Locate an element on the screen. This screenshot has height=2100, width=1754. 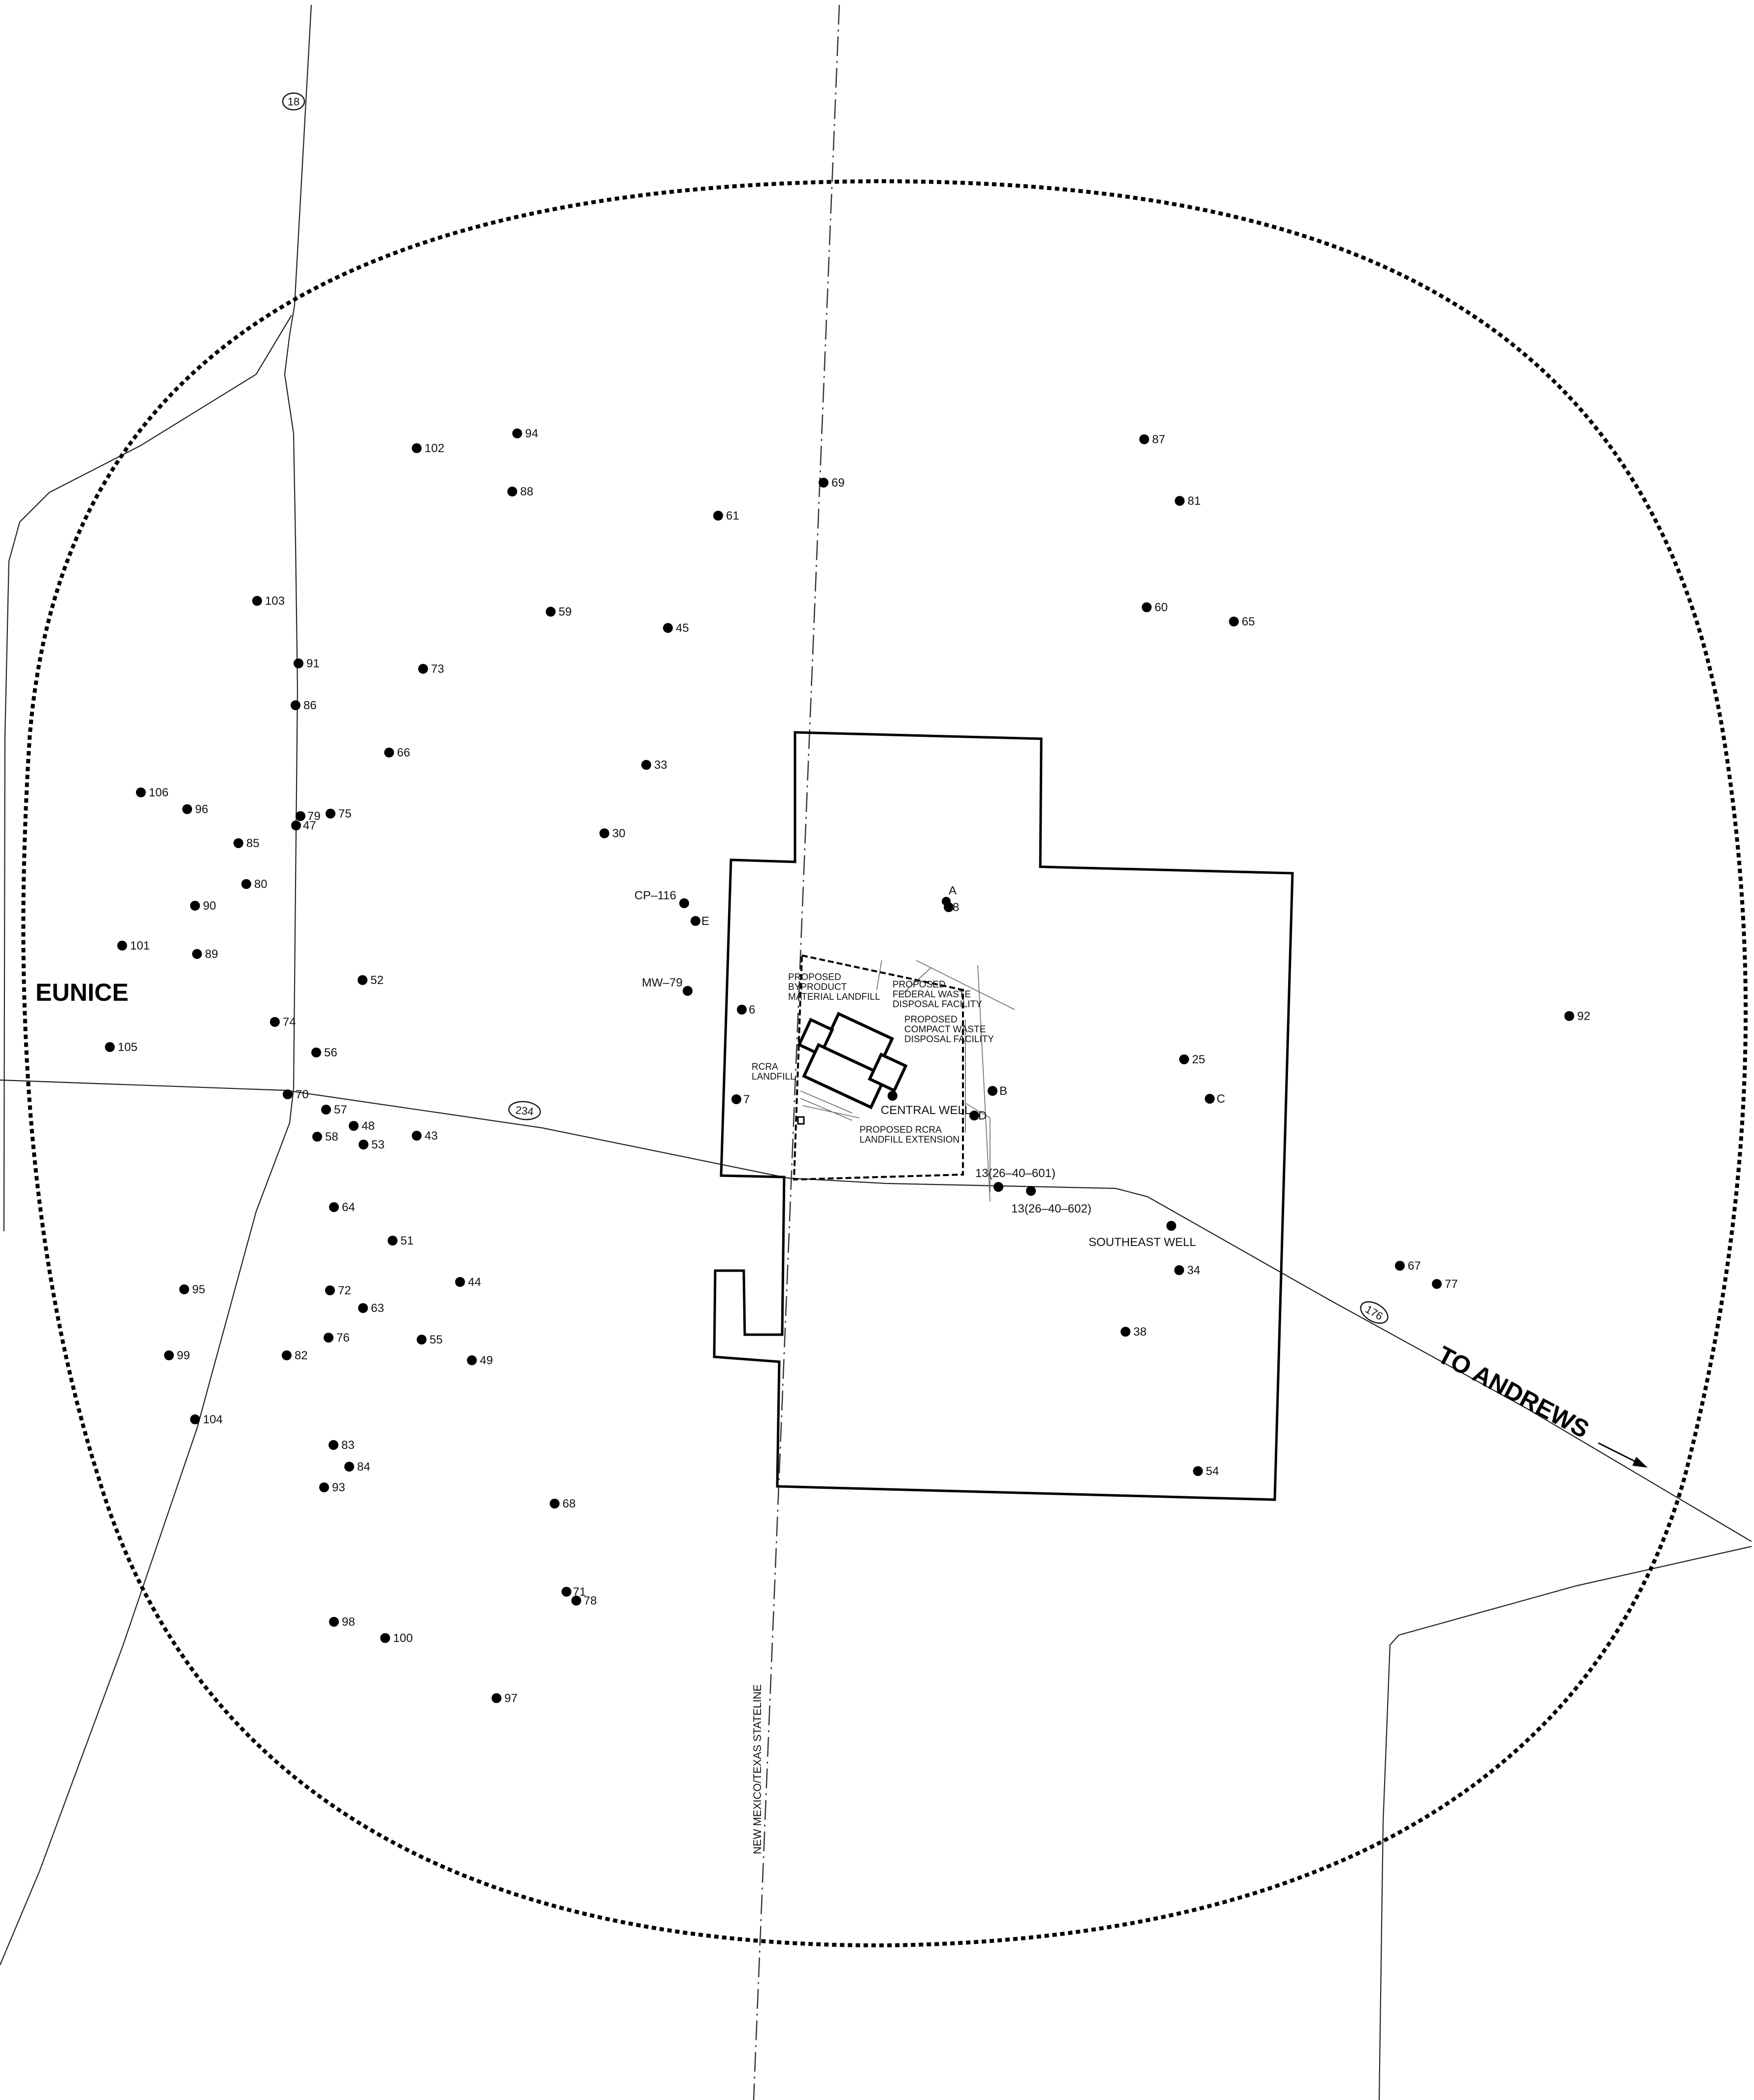
well-marker: 60 is located at coordinates (1155, 607).